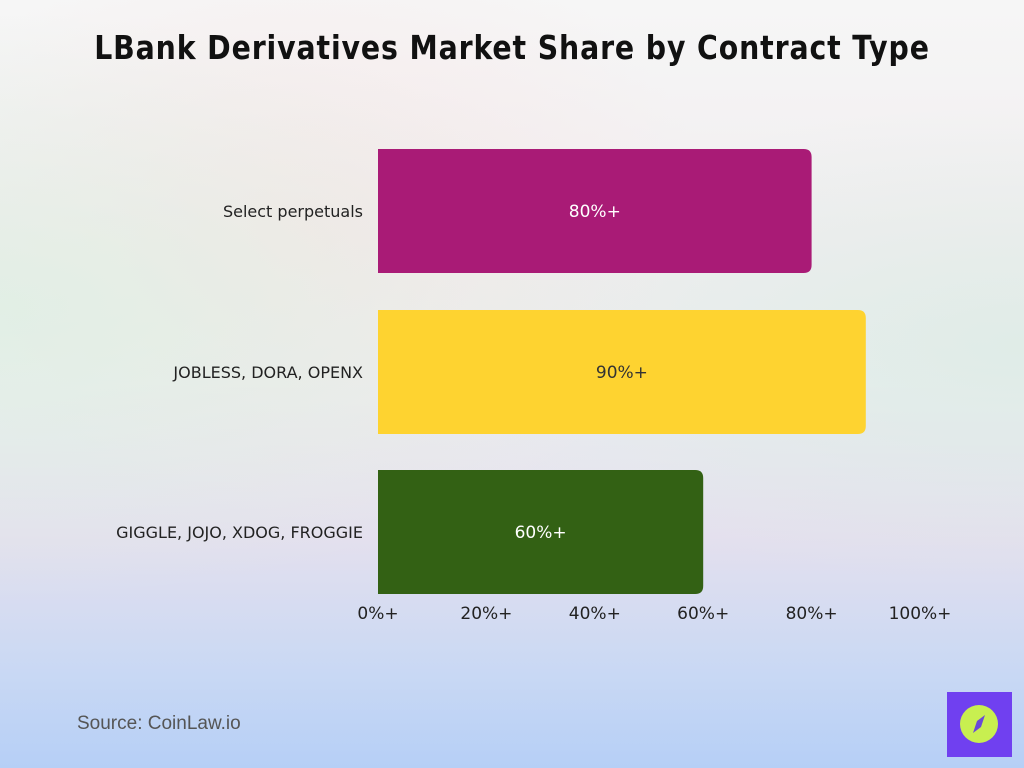 The height and width of the screenshot is (768, 1024). What do you see at coordinates (159, 723) in the screenshot?
I see `source-label: Source: CoinLaw.io` at bounding box center [159, 723].